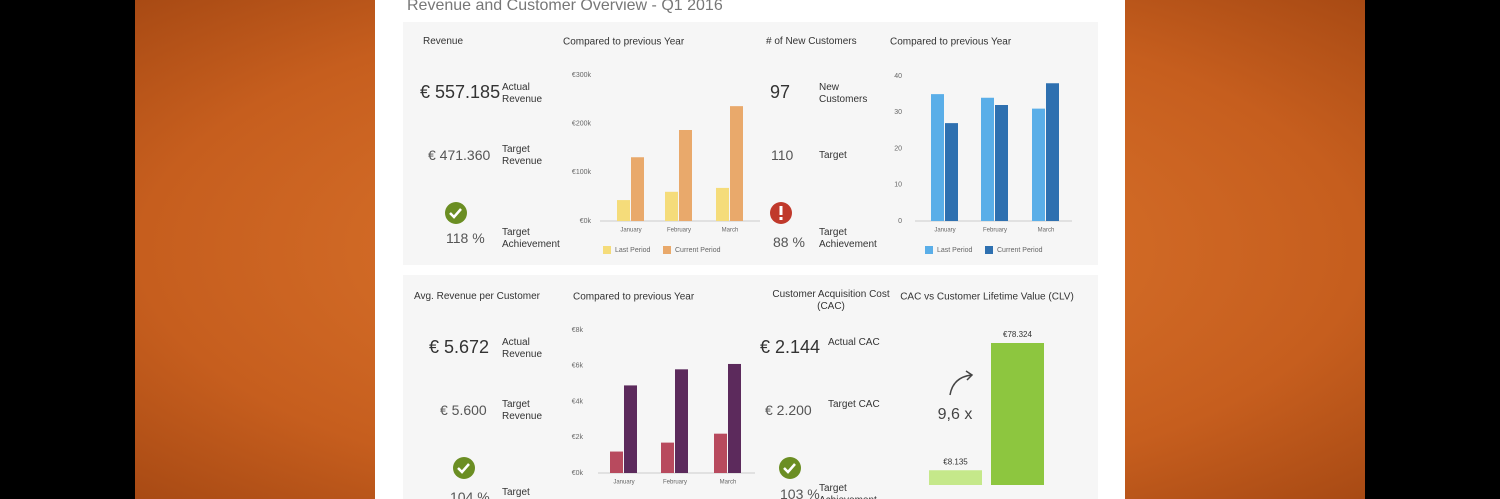 This screenshot has height=499, width=1500. Describe the element at coordinates (470, 494) in the screenshot. I see `kpi-value: 104 %` at that location.